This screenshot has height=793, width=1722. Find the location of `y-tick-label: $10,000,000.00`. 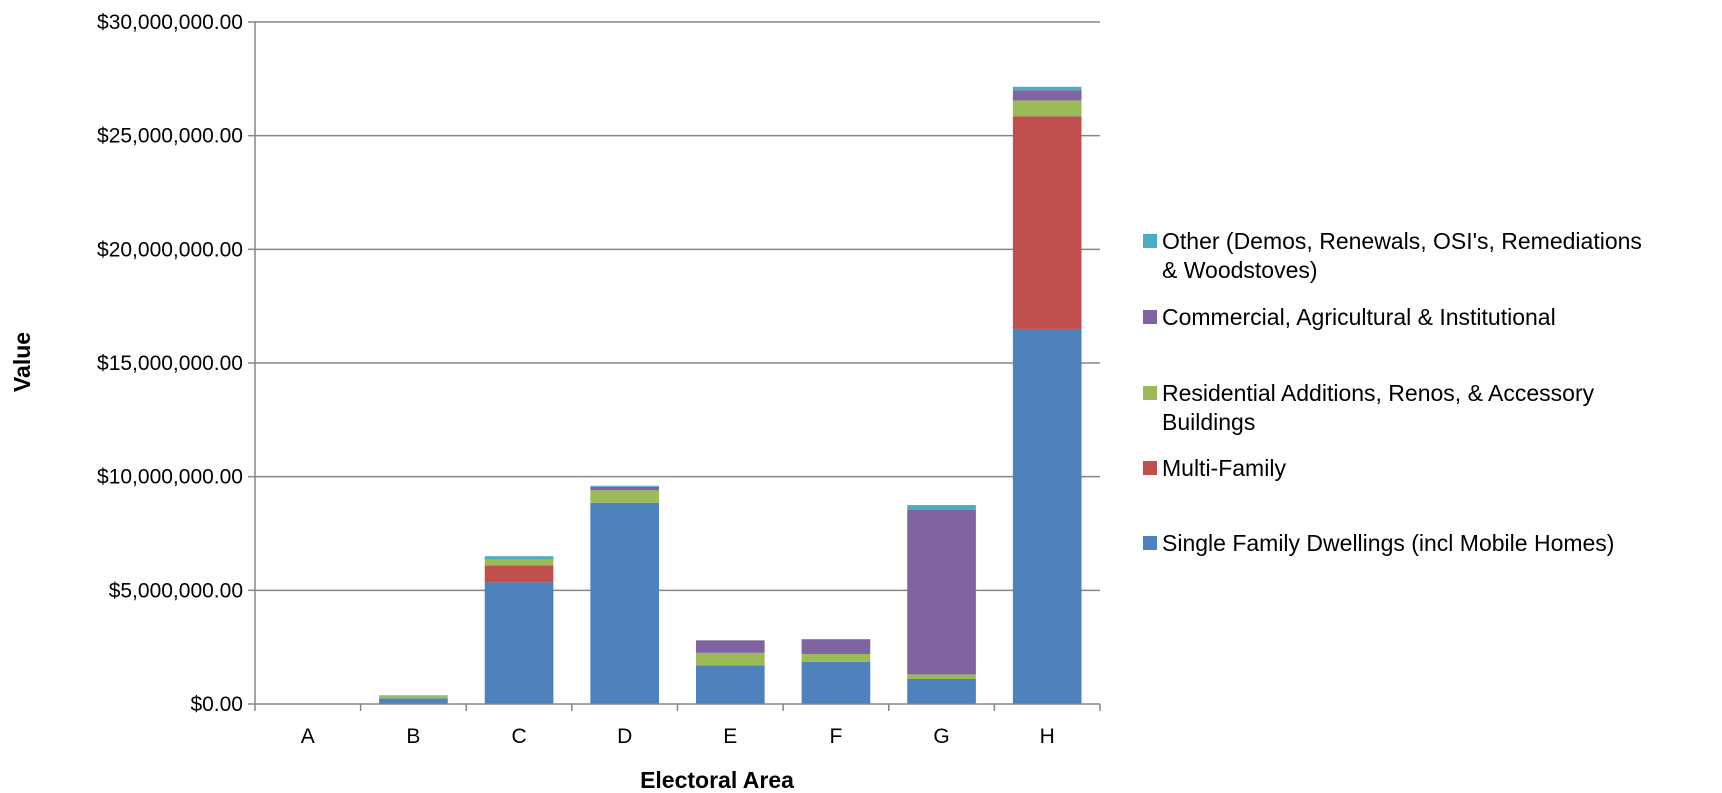

y-tick-label: $10,000,000.00 is located at coordinates (170, 477).